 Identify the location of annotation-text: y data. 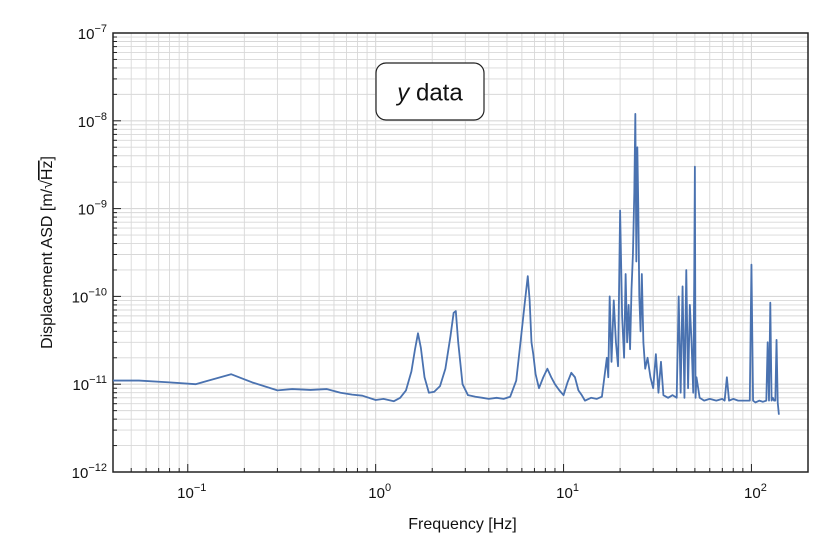
(429, 93).